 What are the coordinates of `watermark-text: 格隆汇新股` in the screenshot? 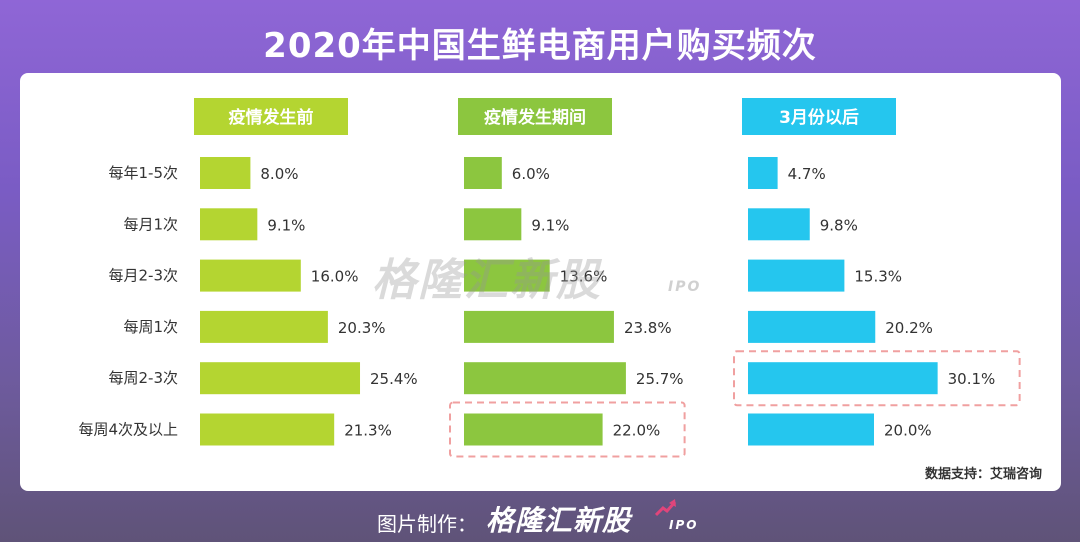 It's located at (487, 280).